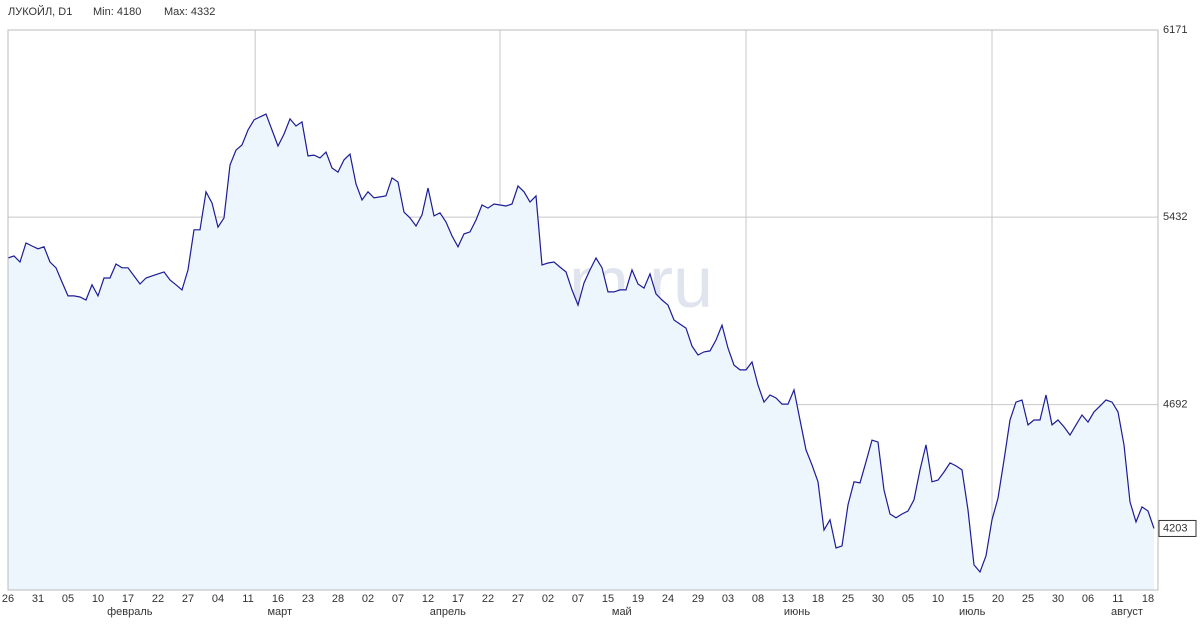  Describe the element at coordinates (668, 599) in the screenshot. I see `x-tick-label: 24` at that location.